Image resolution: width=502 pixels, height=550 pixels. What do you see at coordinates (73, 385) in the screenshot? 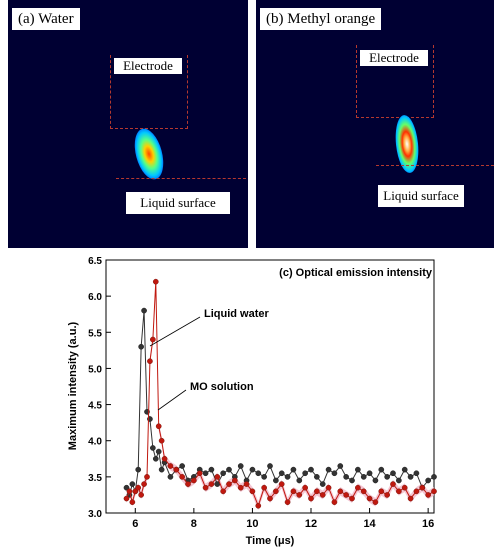
I see `y-axis-label: Maximum intensity (a.u.)` at bounding box center [73, 385].